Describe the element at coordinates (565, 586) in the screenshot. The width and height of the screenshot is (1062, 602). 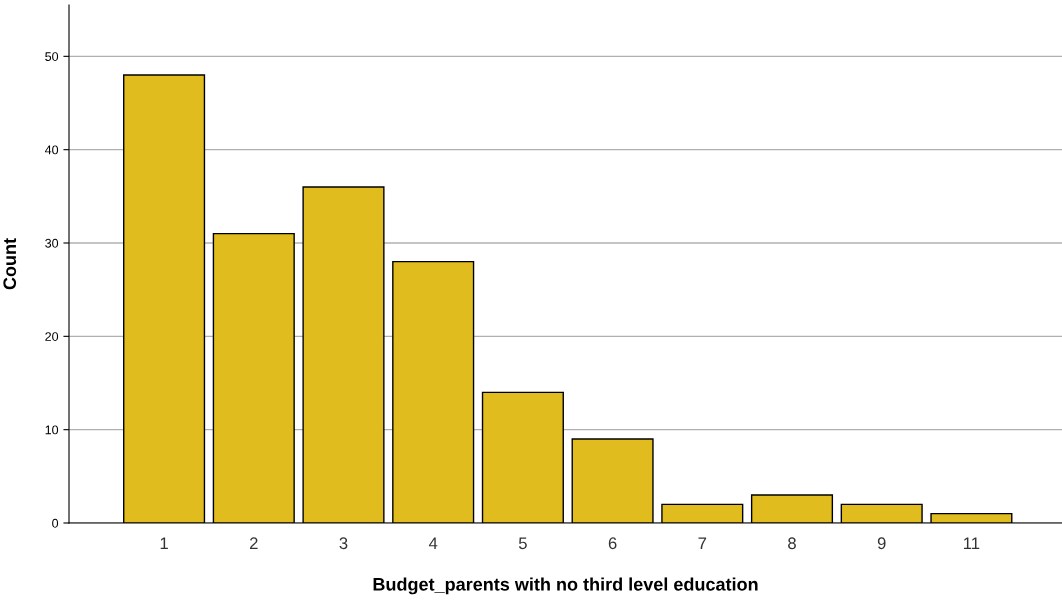
I see `x-axis-title: Budget_parents with no third level education` at that location.